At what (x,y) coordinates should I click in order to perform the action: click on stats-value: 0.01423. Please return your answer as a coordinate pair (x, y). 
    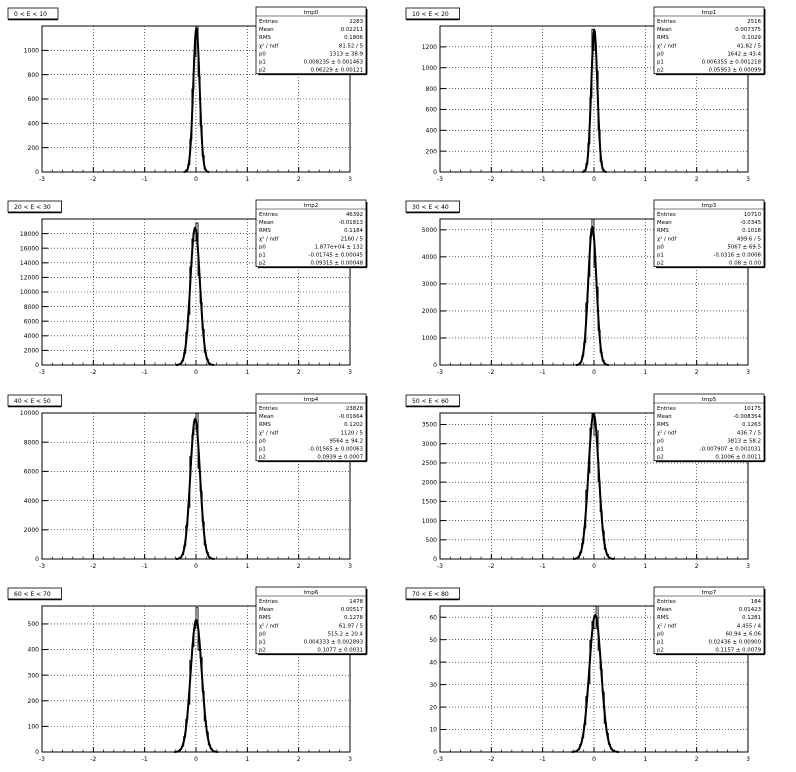
    Looking at the image, I should click on (750, 610).